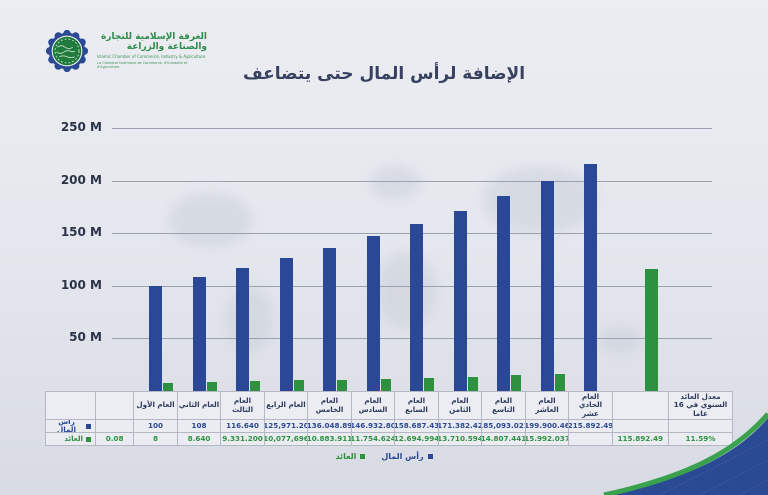 Image resolution: width=768 pixels, height=495 pixels. Describe the element at coordinates (199, 439) in the screenshot. I see `return-value-col-2: 8.640` at that location.